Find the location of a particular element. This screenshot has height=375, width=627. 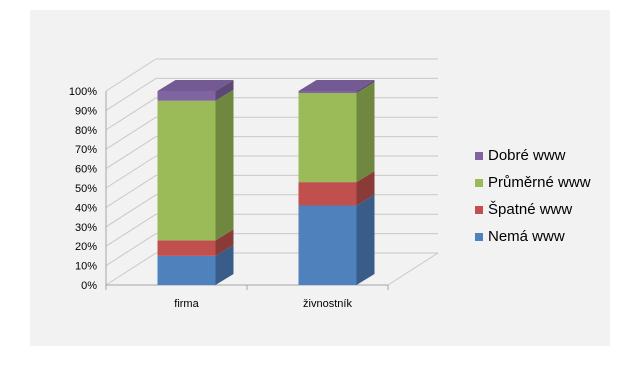

legend-item: Dobré www is located at coordinates (520, 155).